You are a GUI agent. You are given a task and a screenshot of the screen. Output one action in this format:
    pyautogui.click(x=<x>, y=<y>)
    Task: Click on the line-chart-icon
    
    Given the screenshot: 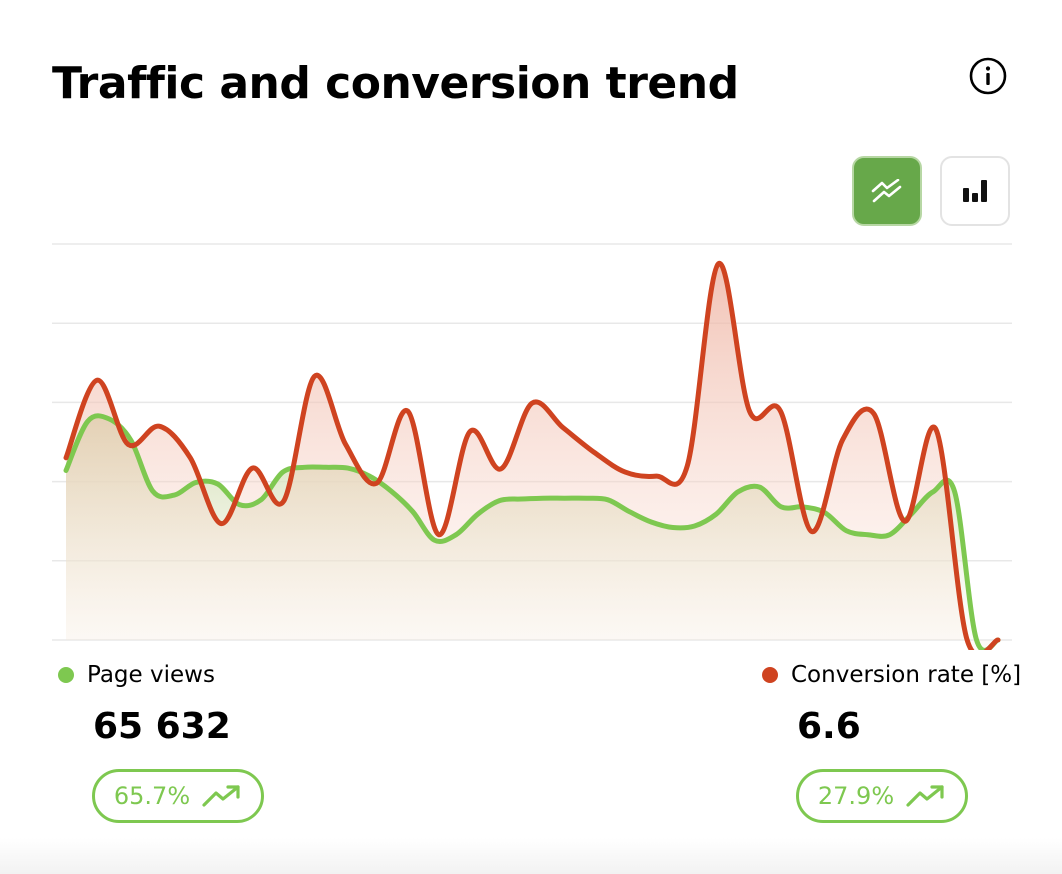 What is the action you would take?
    pyautogui.click(x=886, y=191)
    